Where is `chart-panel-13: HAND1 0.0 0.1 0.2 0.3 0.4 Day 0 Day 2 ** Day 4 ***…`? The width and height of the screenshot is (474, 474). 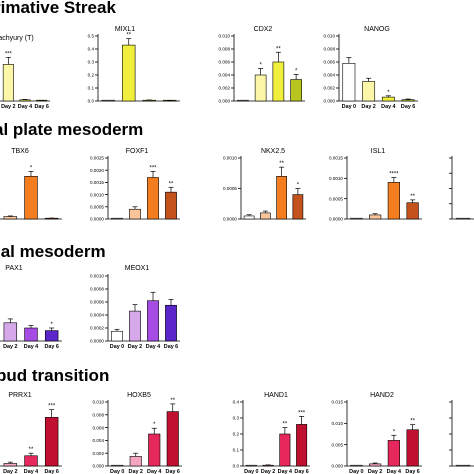
chart-panel-13: HAND1 0.0 0.1 0.2 0.3 0.4 Day 0 Day 2 ** Day 4 ***… is located at coordinates (271, 433).